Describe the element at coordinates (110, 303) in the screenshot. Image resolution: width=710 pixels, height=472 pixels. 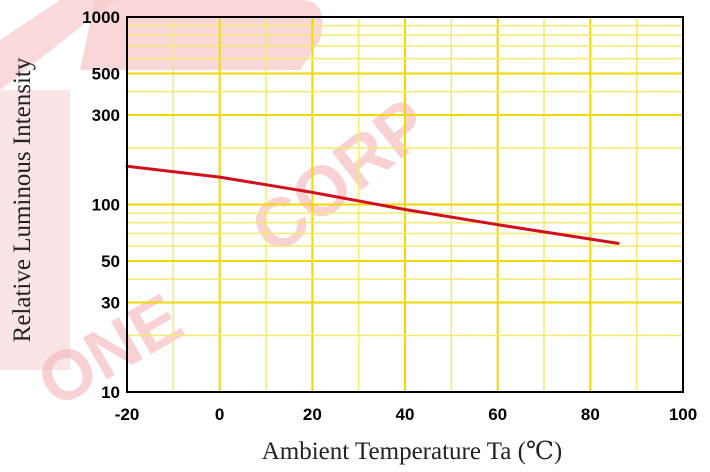
I see `y-tick-label: 30` at that location.